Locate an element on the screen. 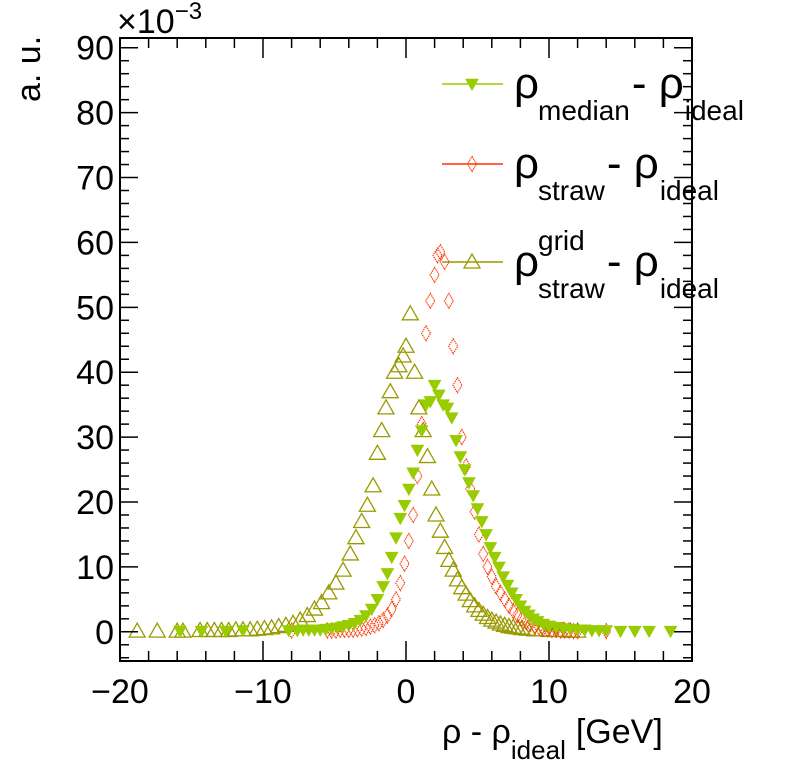 The width and height of the screenshot is (796, 772). legend-label-sub: straw is located at coordinates (572, 288).